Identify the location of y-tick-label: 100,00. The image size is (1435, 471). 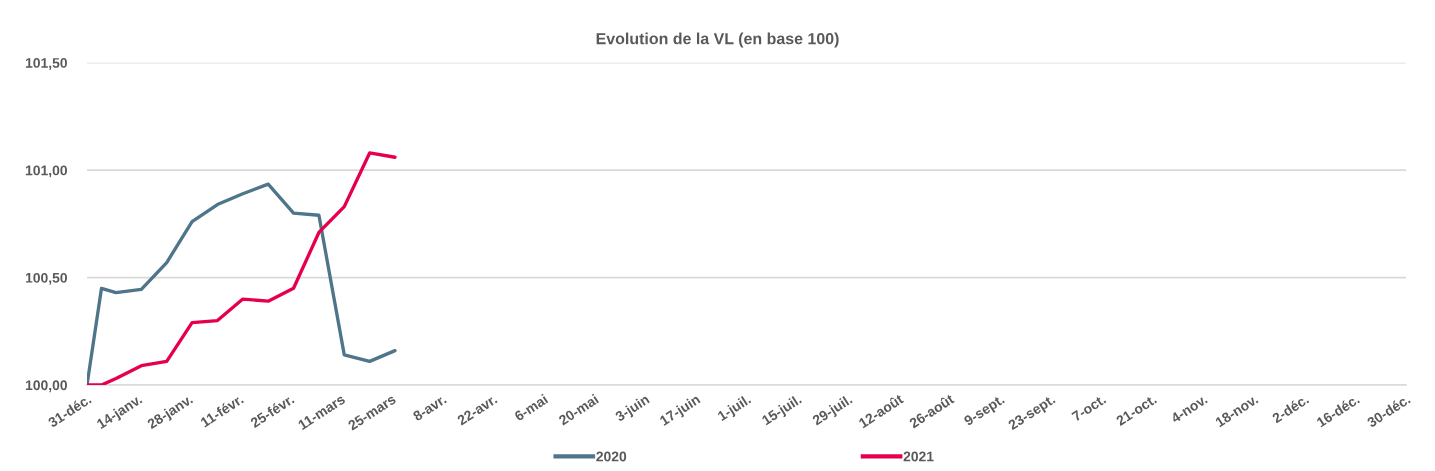
(46, 386).